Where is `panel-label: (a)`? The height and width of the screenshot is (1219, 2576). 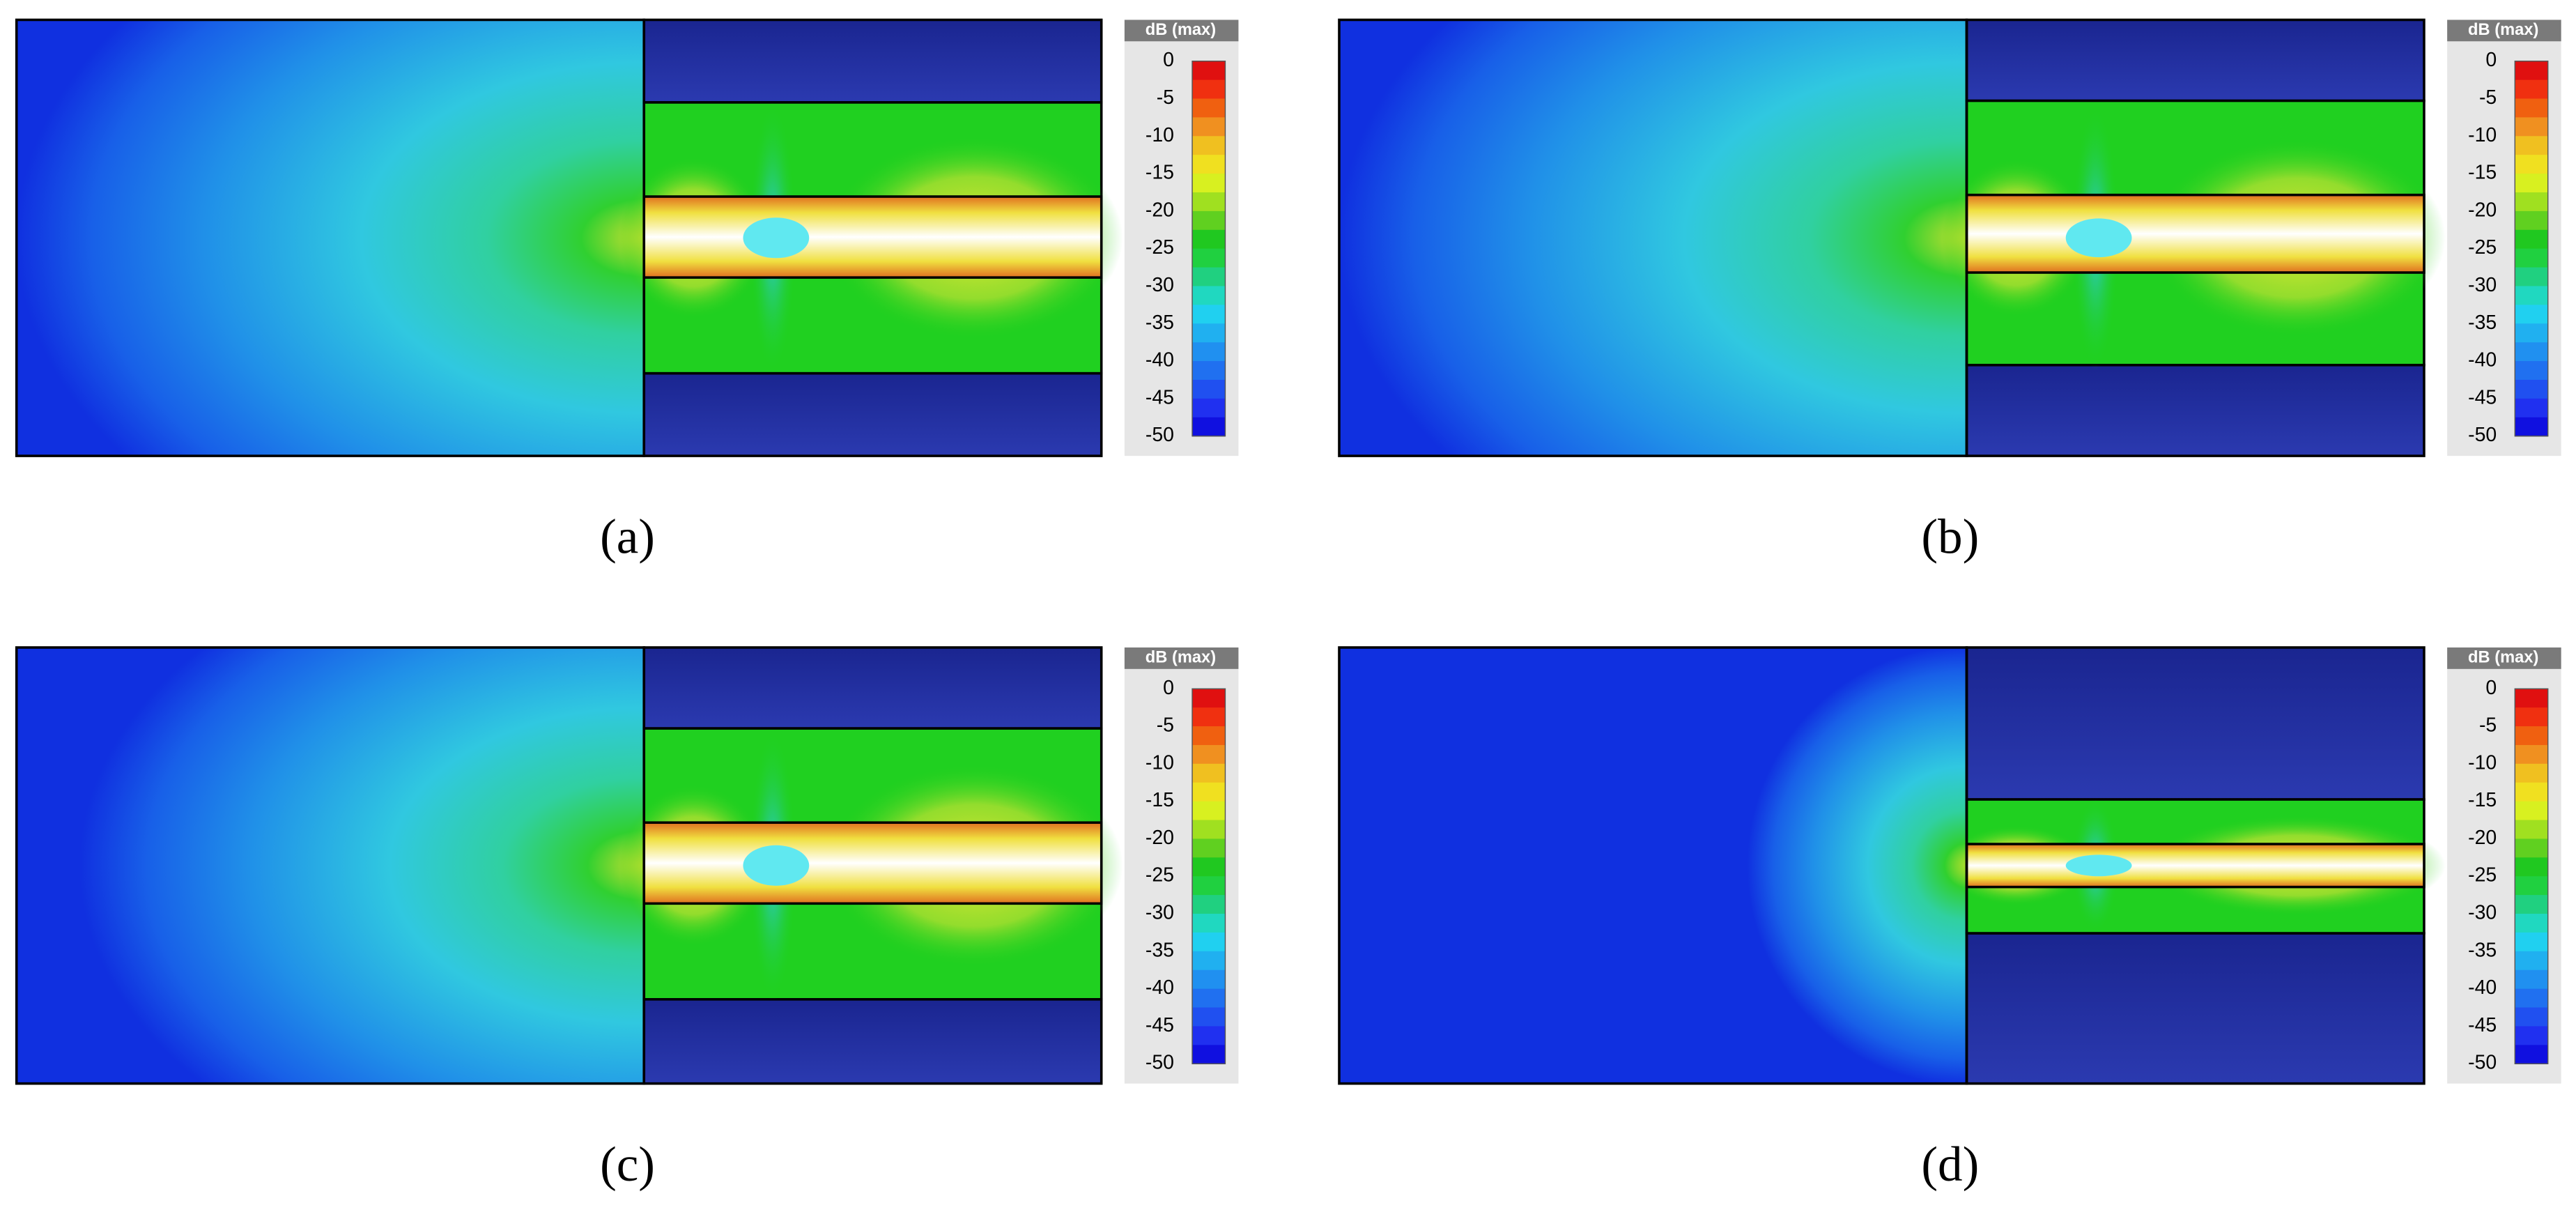 panel-label: (a) is located at coordinates (627, 537).